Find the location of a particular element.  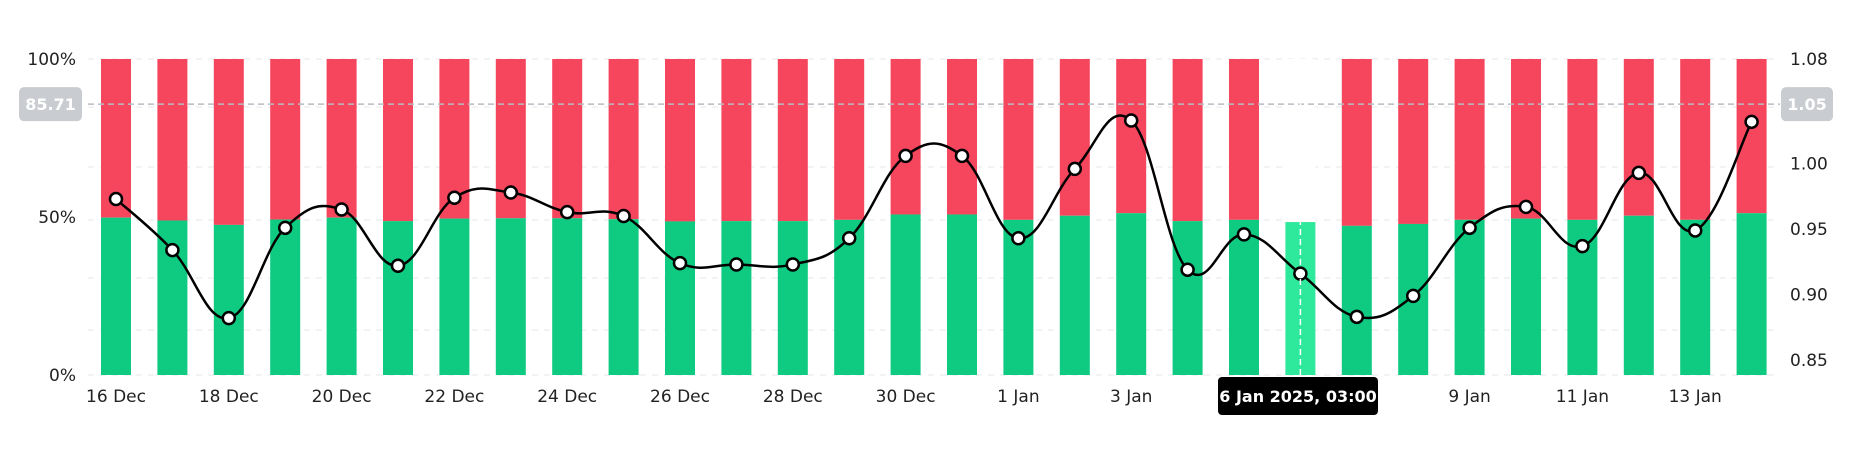

left-axis-tick: 100% is located at coordinates (51, 60).